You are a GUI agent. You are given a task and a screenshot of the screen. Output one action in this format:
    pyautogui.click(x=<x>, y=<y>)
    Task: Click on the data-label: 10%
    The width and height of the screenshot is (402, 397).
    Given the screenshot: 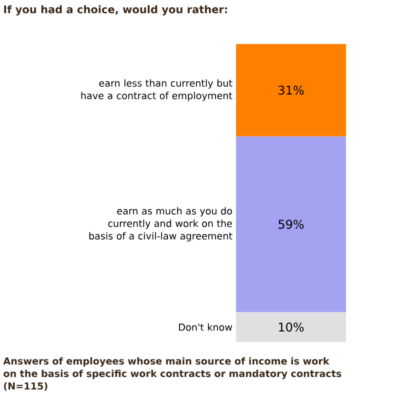 What is the action you would take?
    pyautogui.click(x=291, y=327)
    